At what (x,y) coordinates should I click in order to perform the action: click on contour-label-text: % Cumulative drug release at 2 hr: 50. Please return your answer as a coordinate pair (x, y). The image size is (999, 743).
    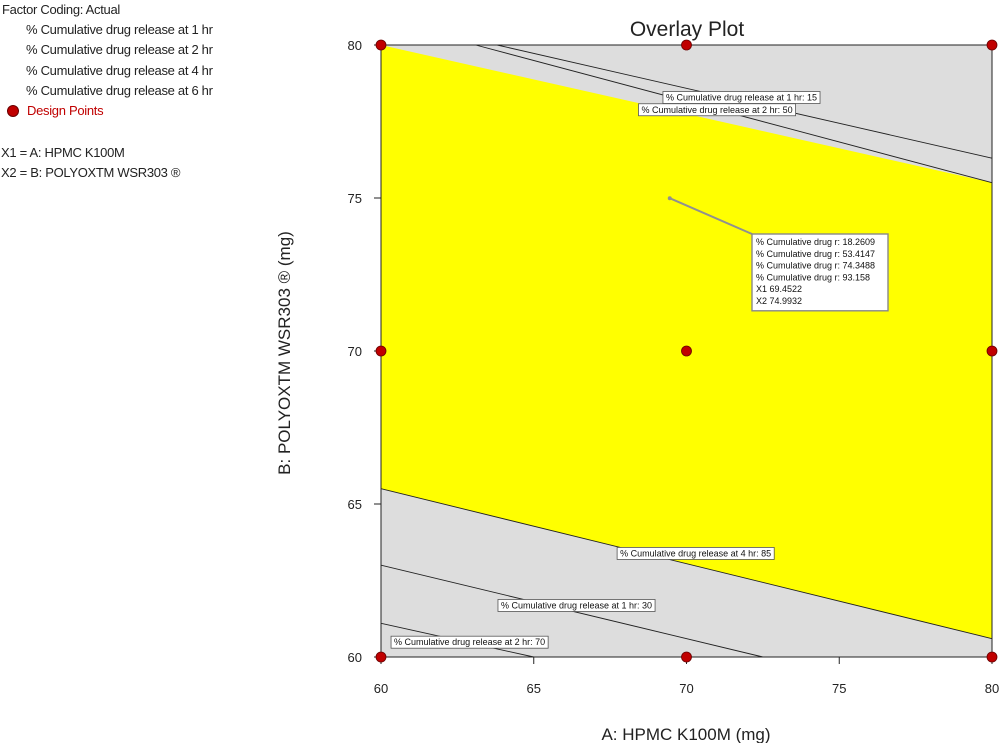
    Looking at the image, I should click on (717, 110).